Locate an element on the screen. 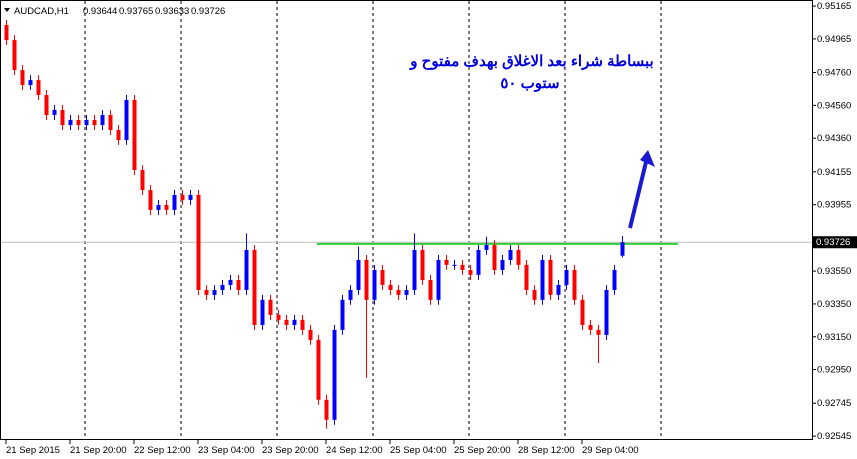  header-low: 0.93633 is located at coordinates (172, 11).